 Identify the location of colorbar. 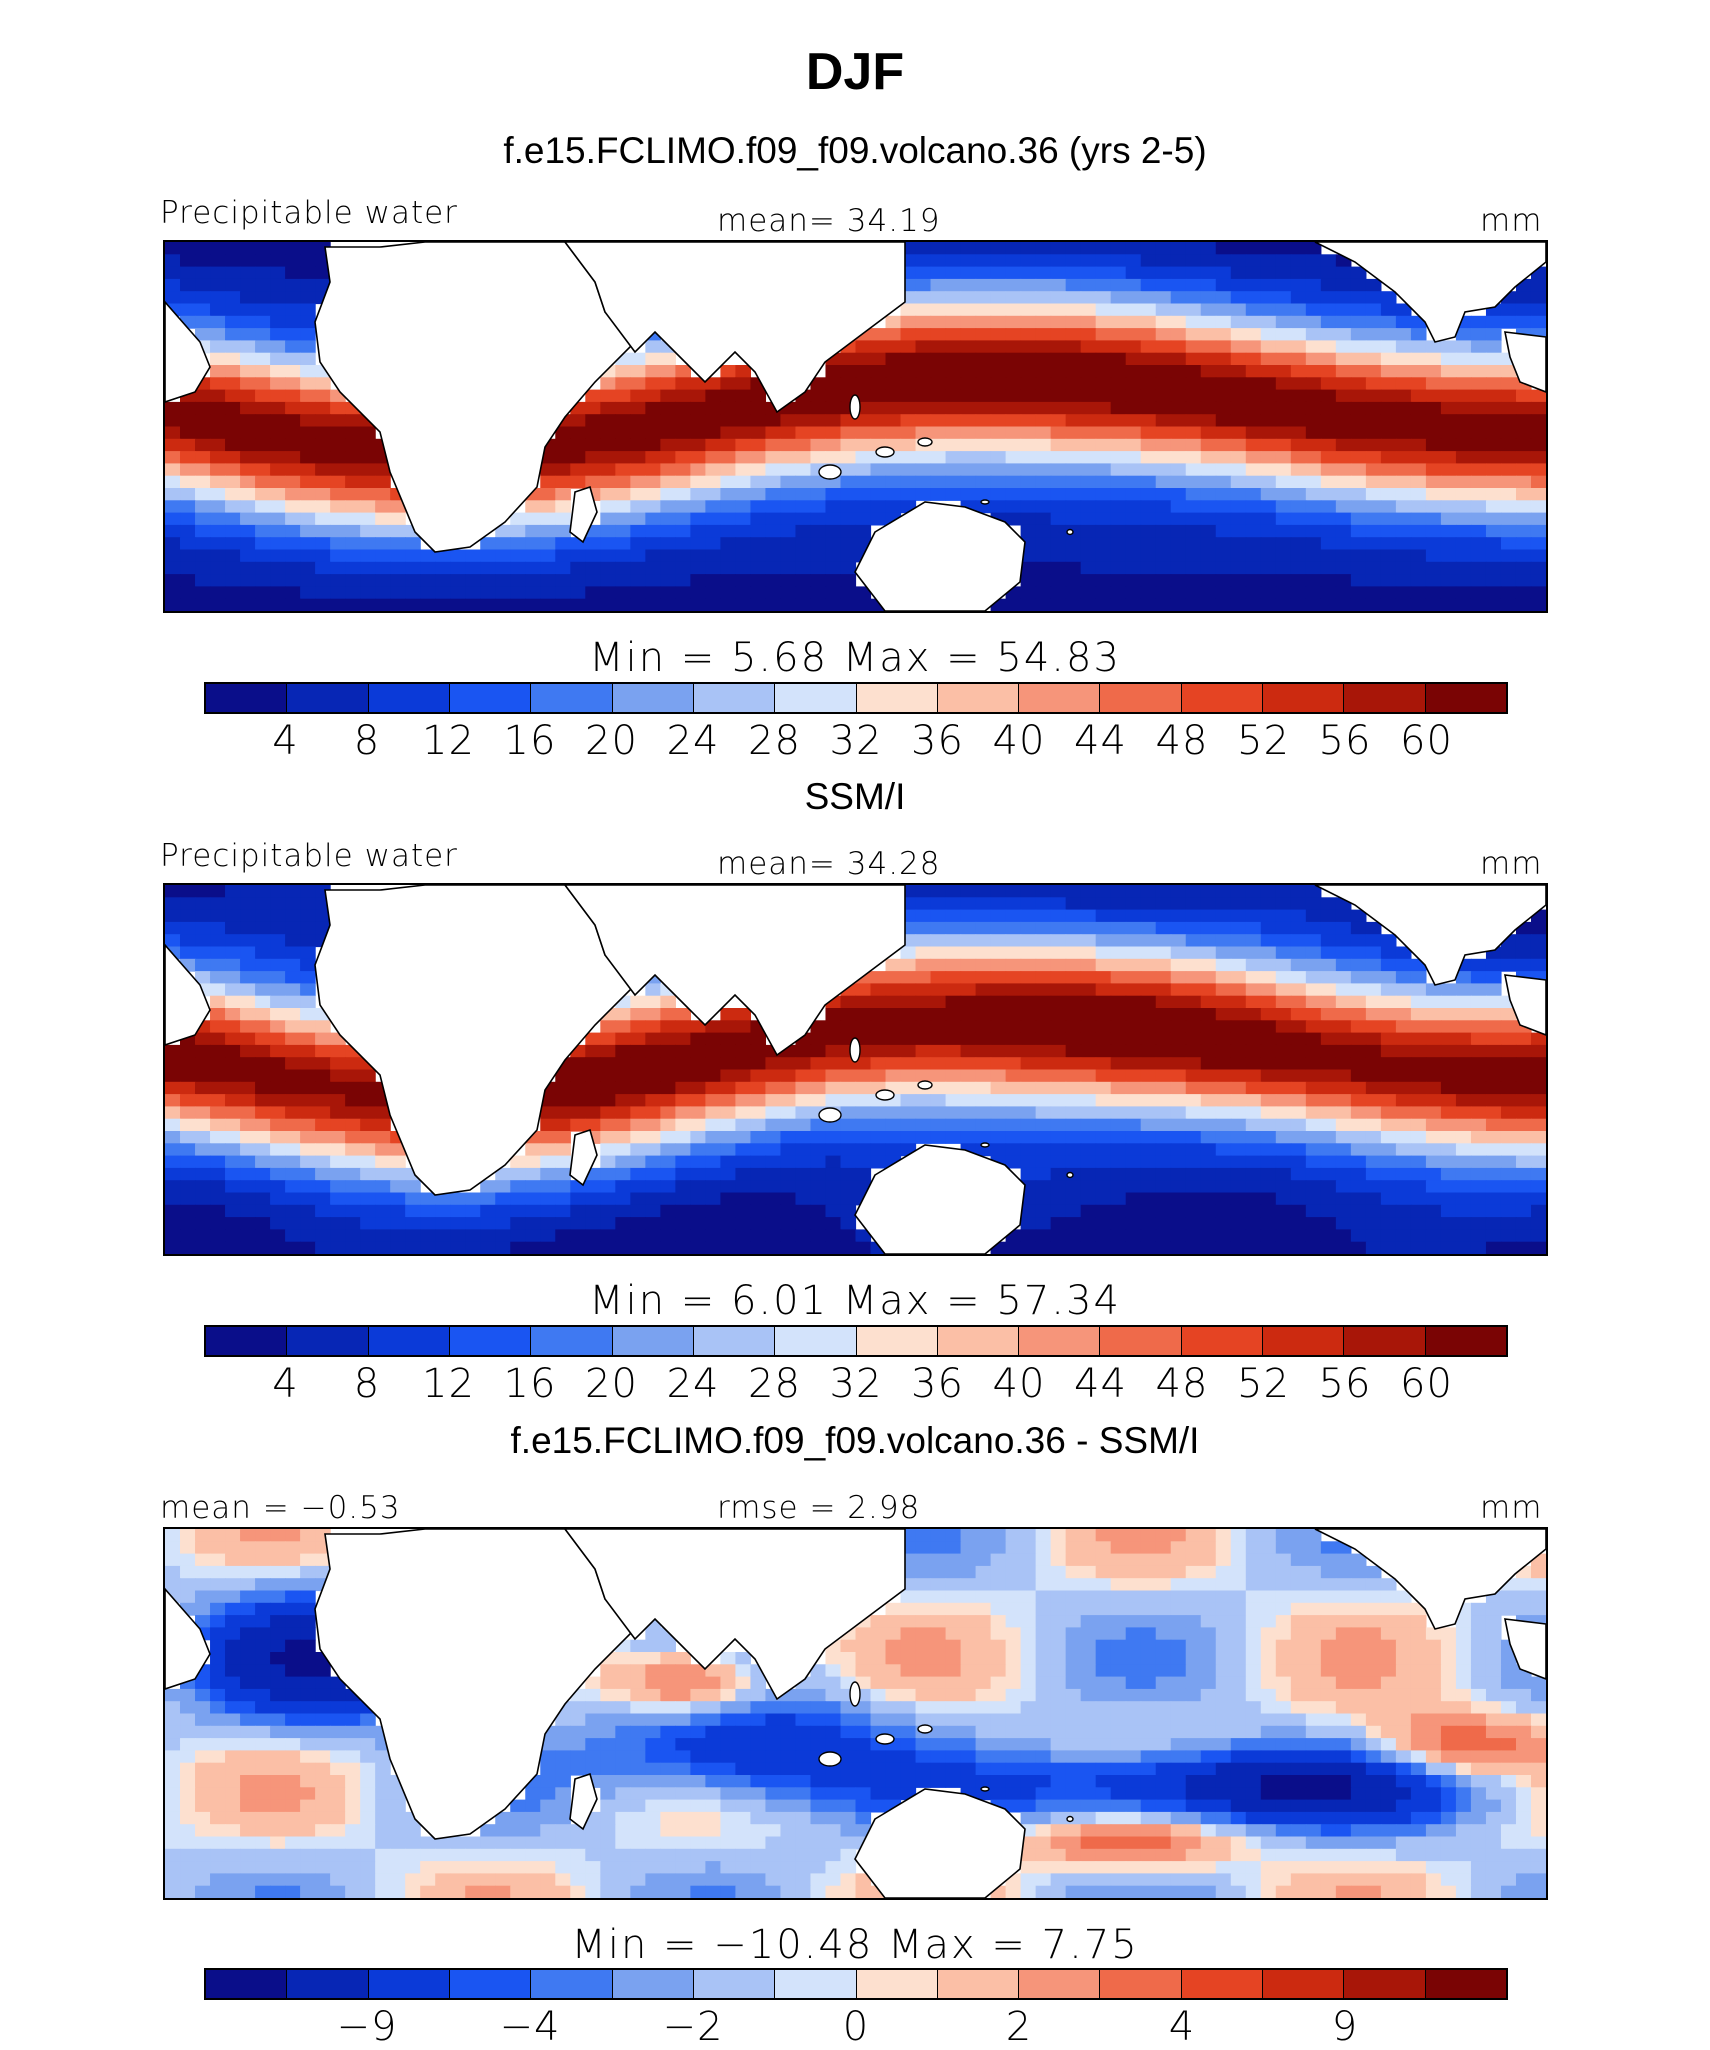
(856, 1341).